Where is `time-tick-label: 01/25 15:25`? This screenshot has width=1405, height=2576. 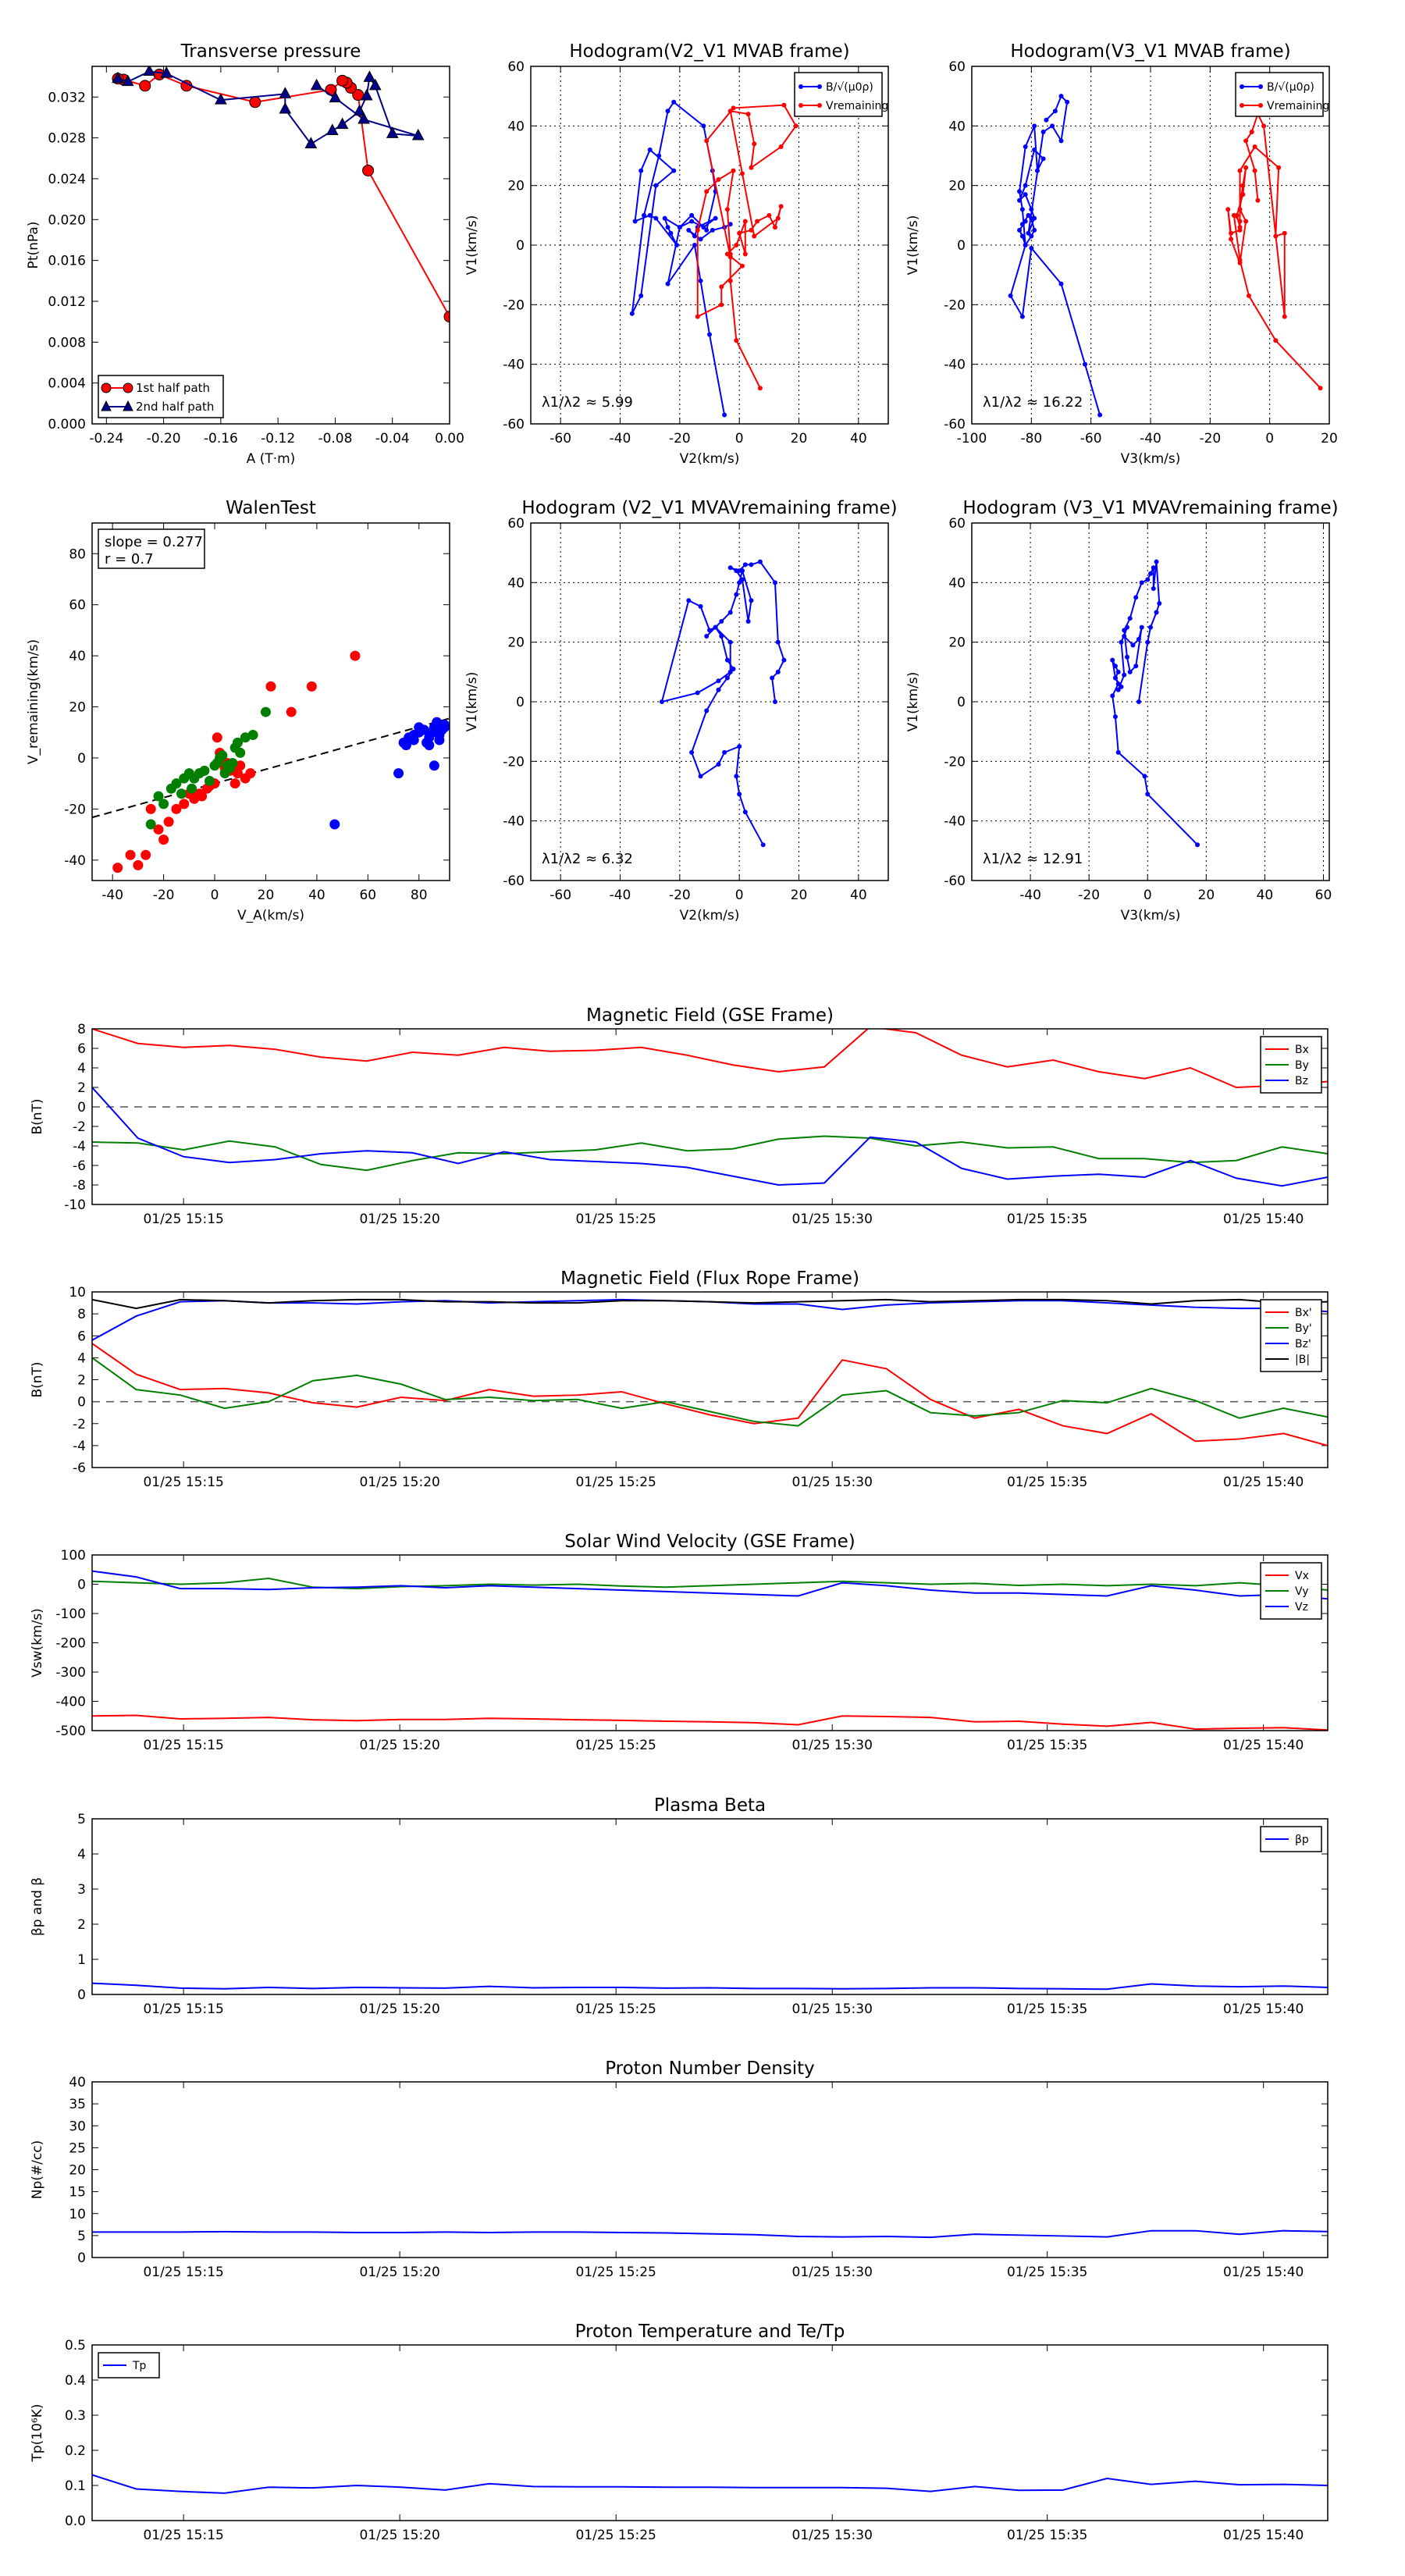 time-tick-label: 01/25 15:25 is located at coordinates (615, 1745).